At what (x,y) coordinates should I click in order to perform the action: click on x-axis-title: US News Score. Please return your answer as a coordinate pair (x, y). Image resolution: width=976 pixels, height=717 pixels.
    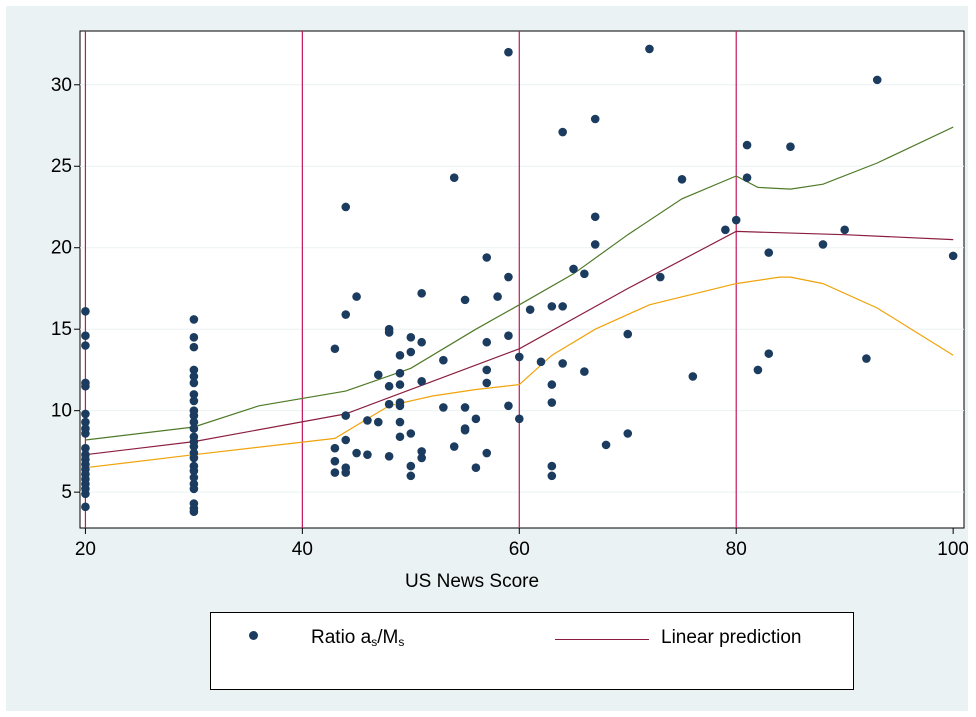
    Looking at the image, I should click on (472, 581).